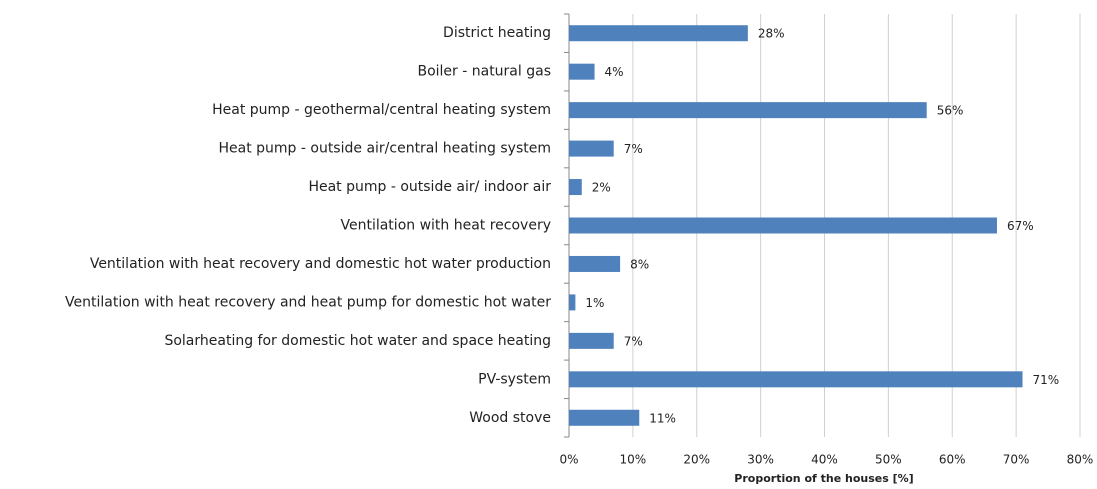 Image resolution: width=1097 pixels, height=489 pixels. What do you see at coordinates (510, 418) in the screenshot?
I see `y-tick-label: Wood stove` at bounding box center [510, 418].